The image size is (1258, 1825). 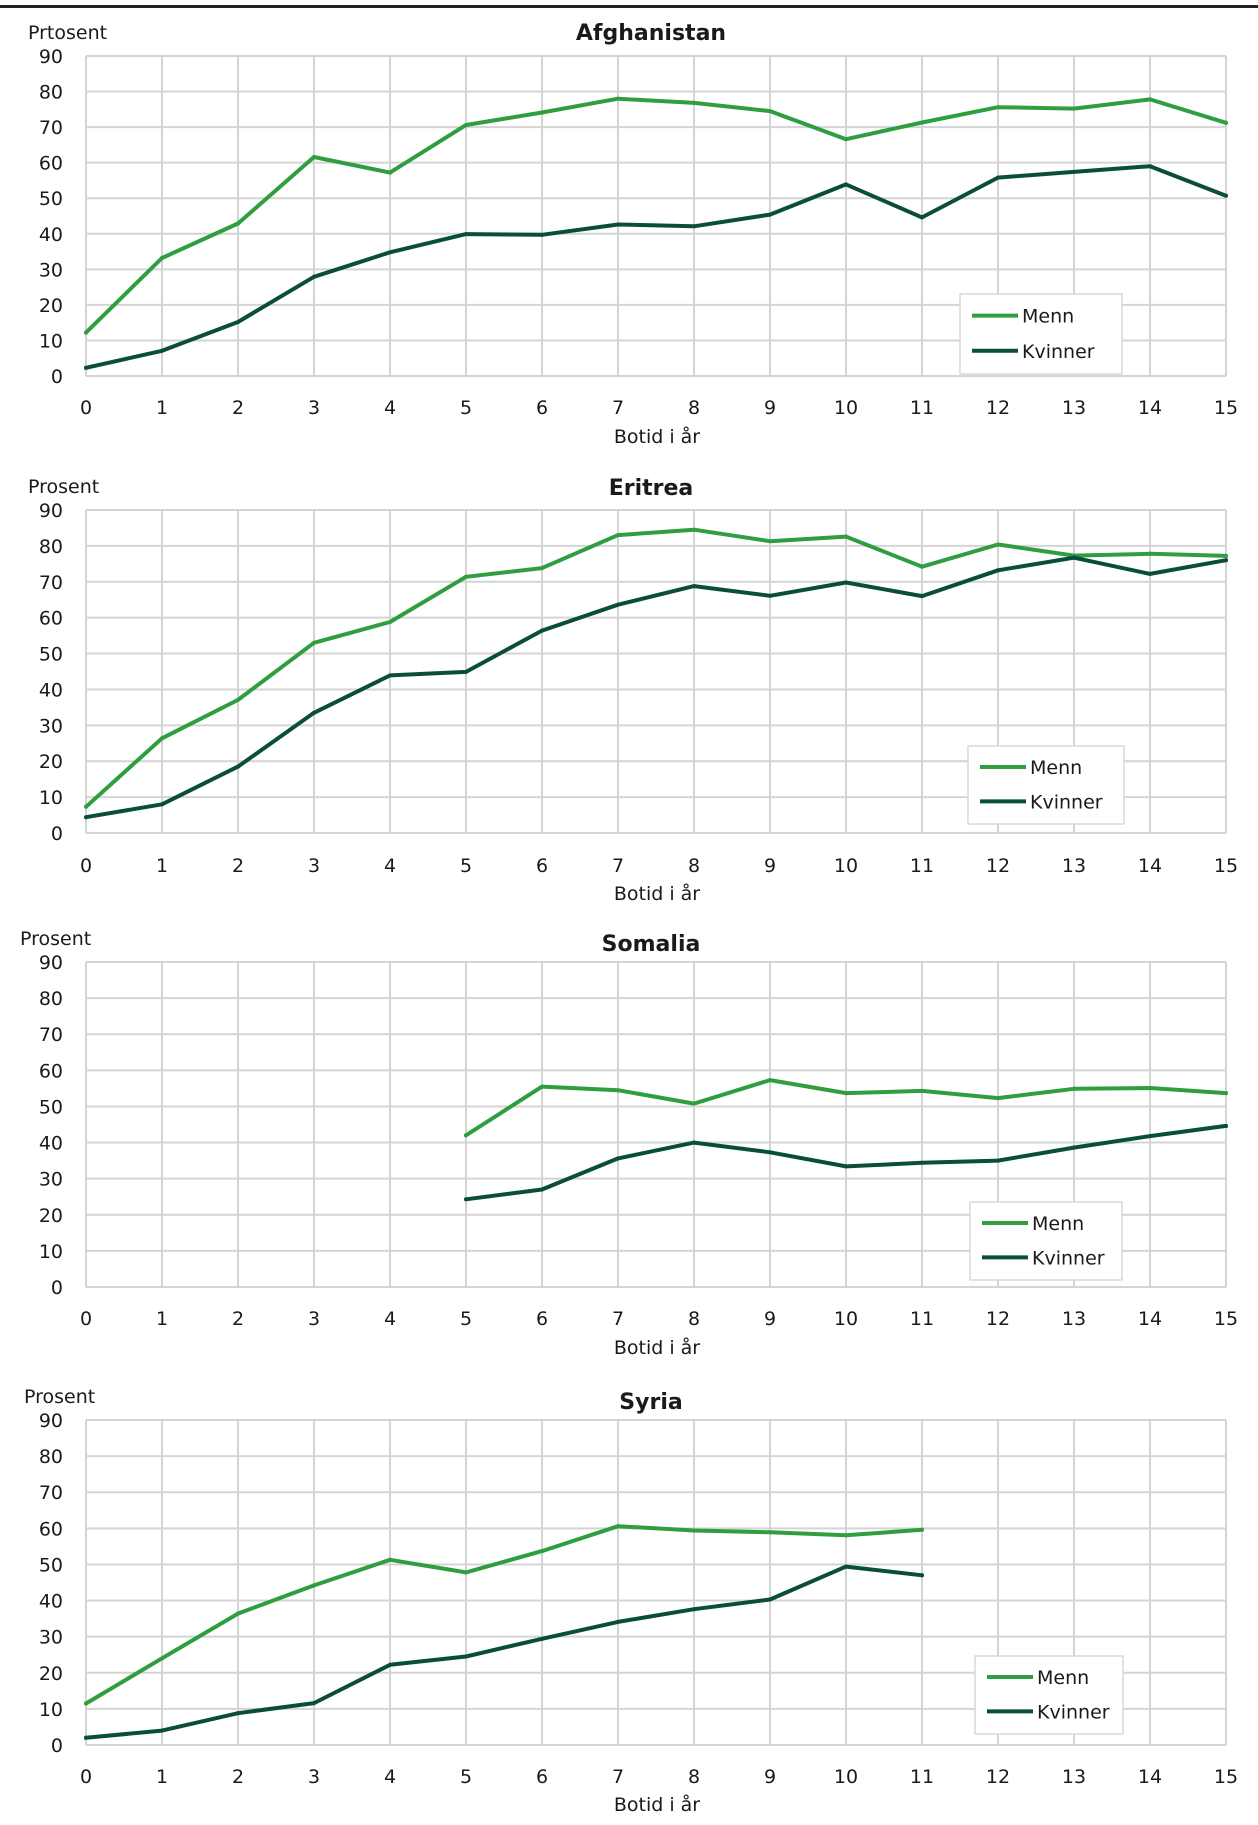 What do you see at coordinates (657, 1804) in the screenshot?
I see `x-axis-title: Botid i år` at bounding box center [657, 1804].